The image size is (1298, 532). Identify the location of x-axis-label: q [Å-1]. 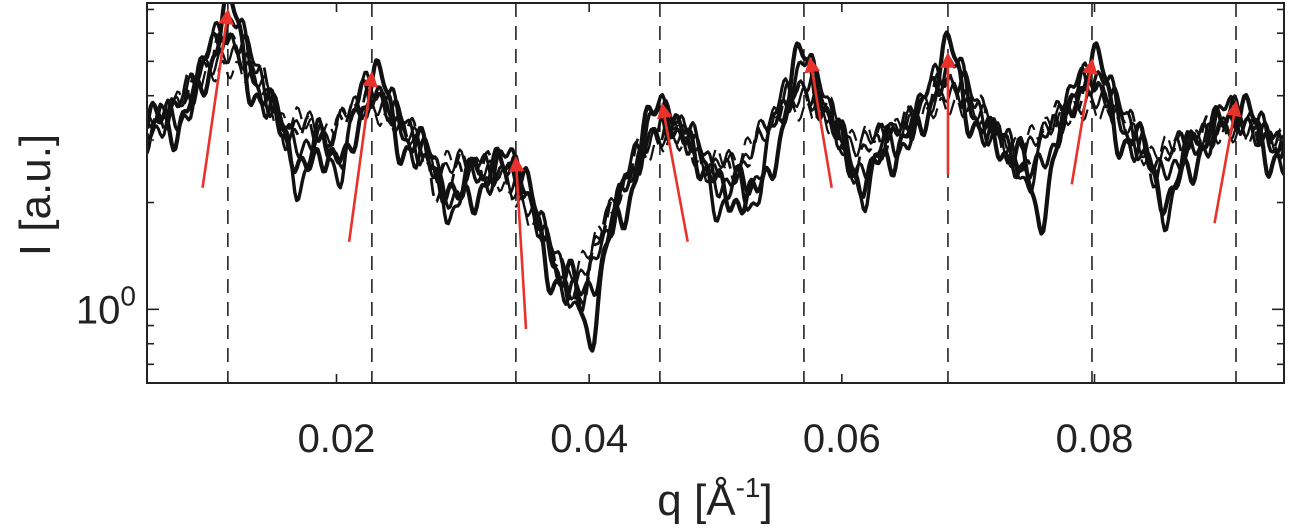
(714, 498).